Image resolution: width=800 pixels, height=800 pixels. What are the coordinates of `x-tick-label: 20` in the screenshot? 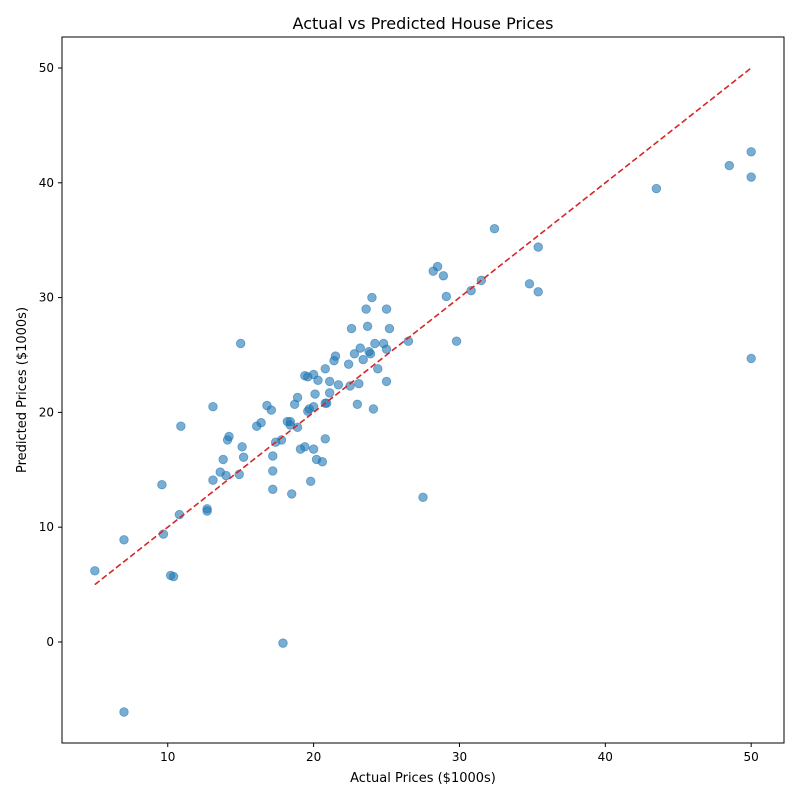 It's located at (313, 757).